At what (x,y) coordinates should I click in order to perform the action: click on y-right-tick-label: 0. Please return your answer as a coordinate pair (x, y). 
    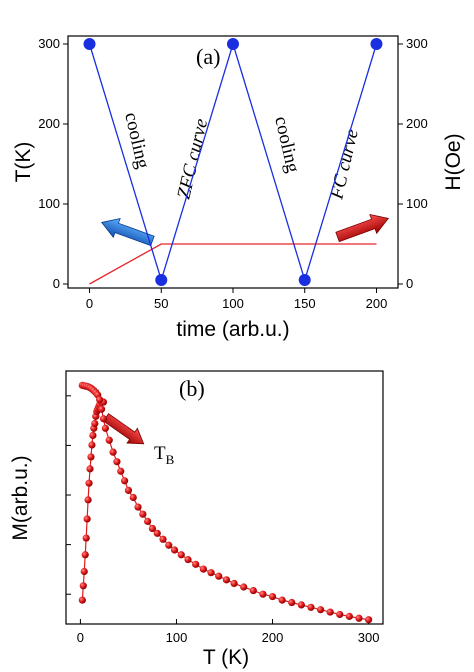
    Looking at the image, I should click on (409, 283).